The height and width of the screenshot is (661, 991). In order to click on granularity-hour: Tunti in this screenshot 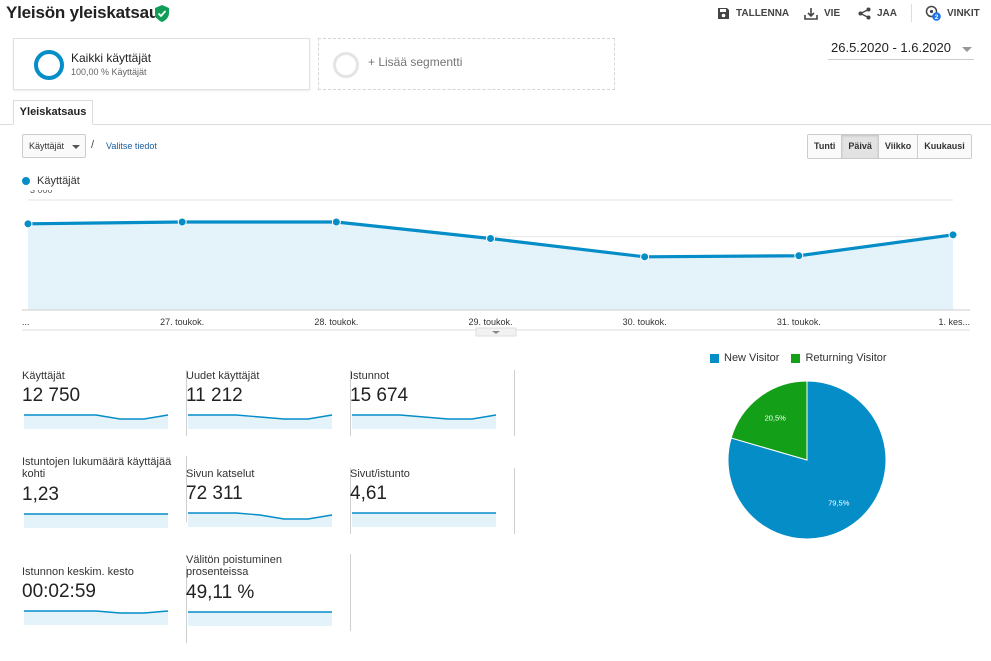, I will do `click(825, 146)`.